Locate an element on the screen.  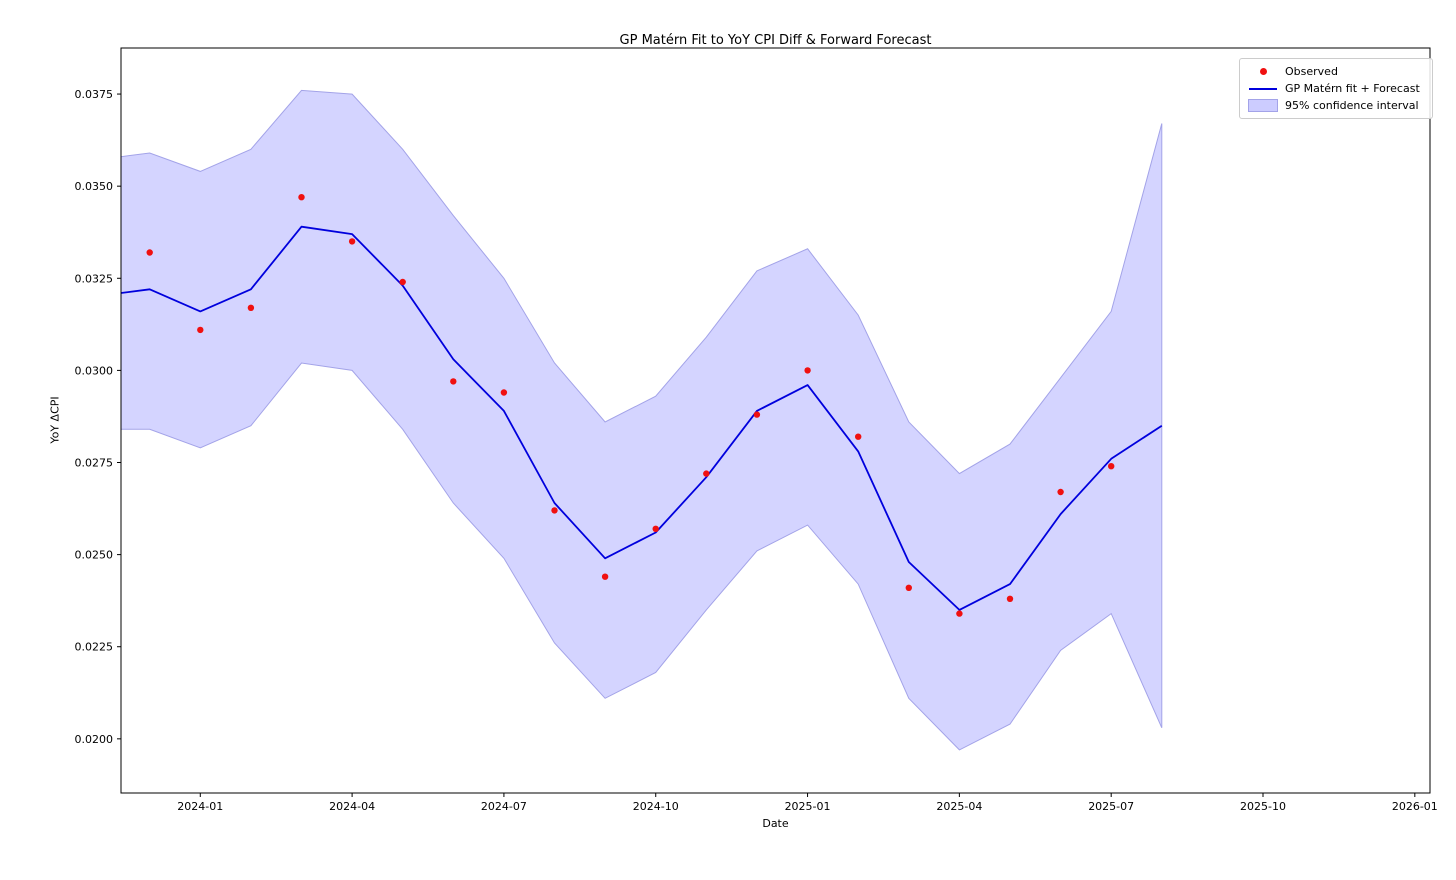
fit-line-icon is located at coordinates (1263, 88).